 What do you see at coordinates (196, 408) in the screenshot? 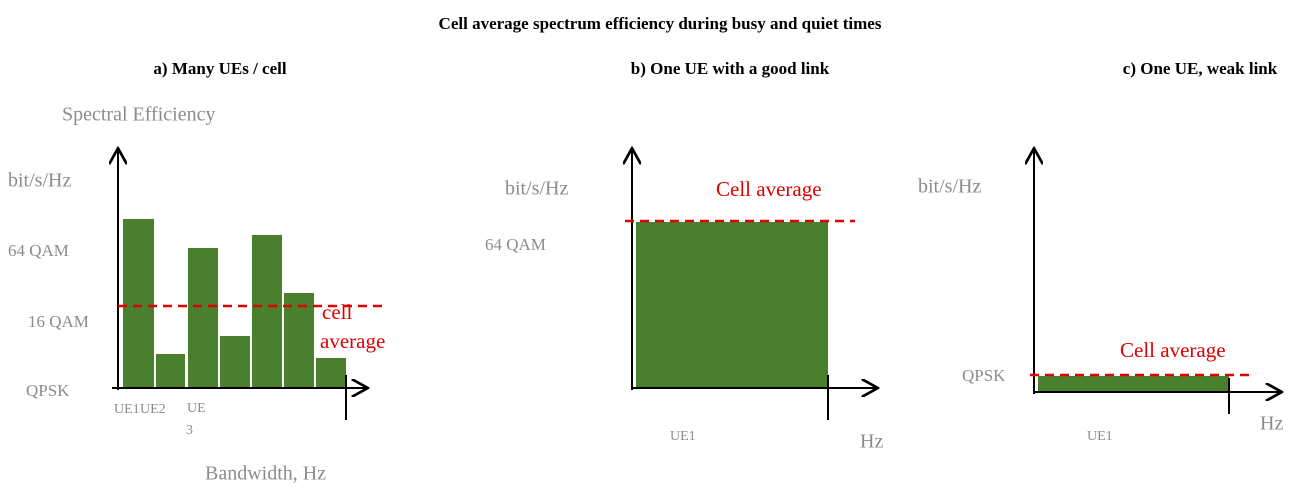
I see `ue-label: UE` at bounding box center [196, 408].